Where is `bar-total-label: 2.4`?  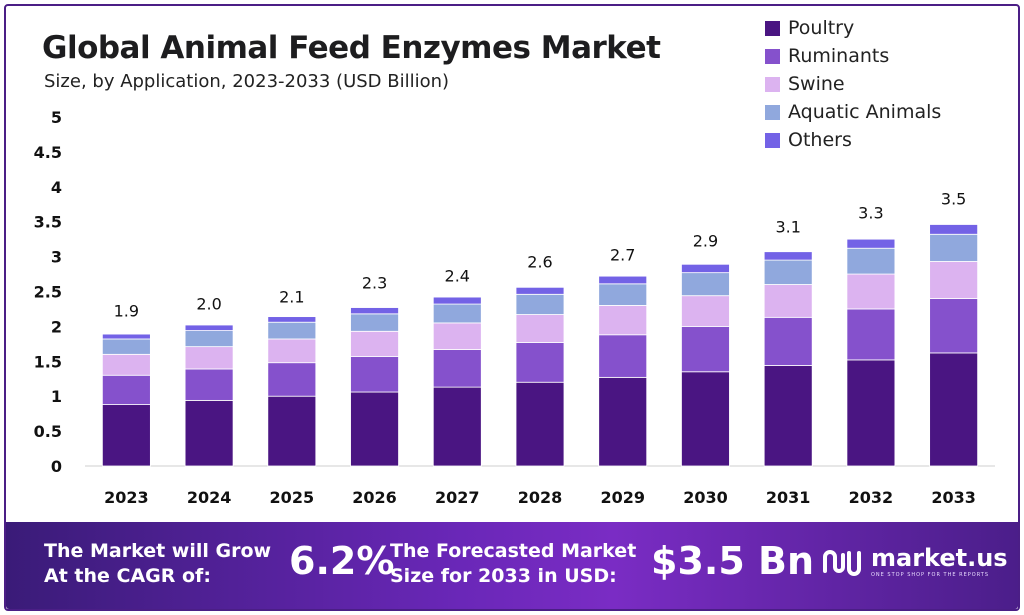
bar-total-label: 2.4 is located at coordinates (457, 275).